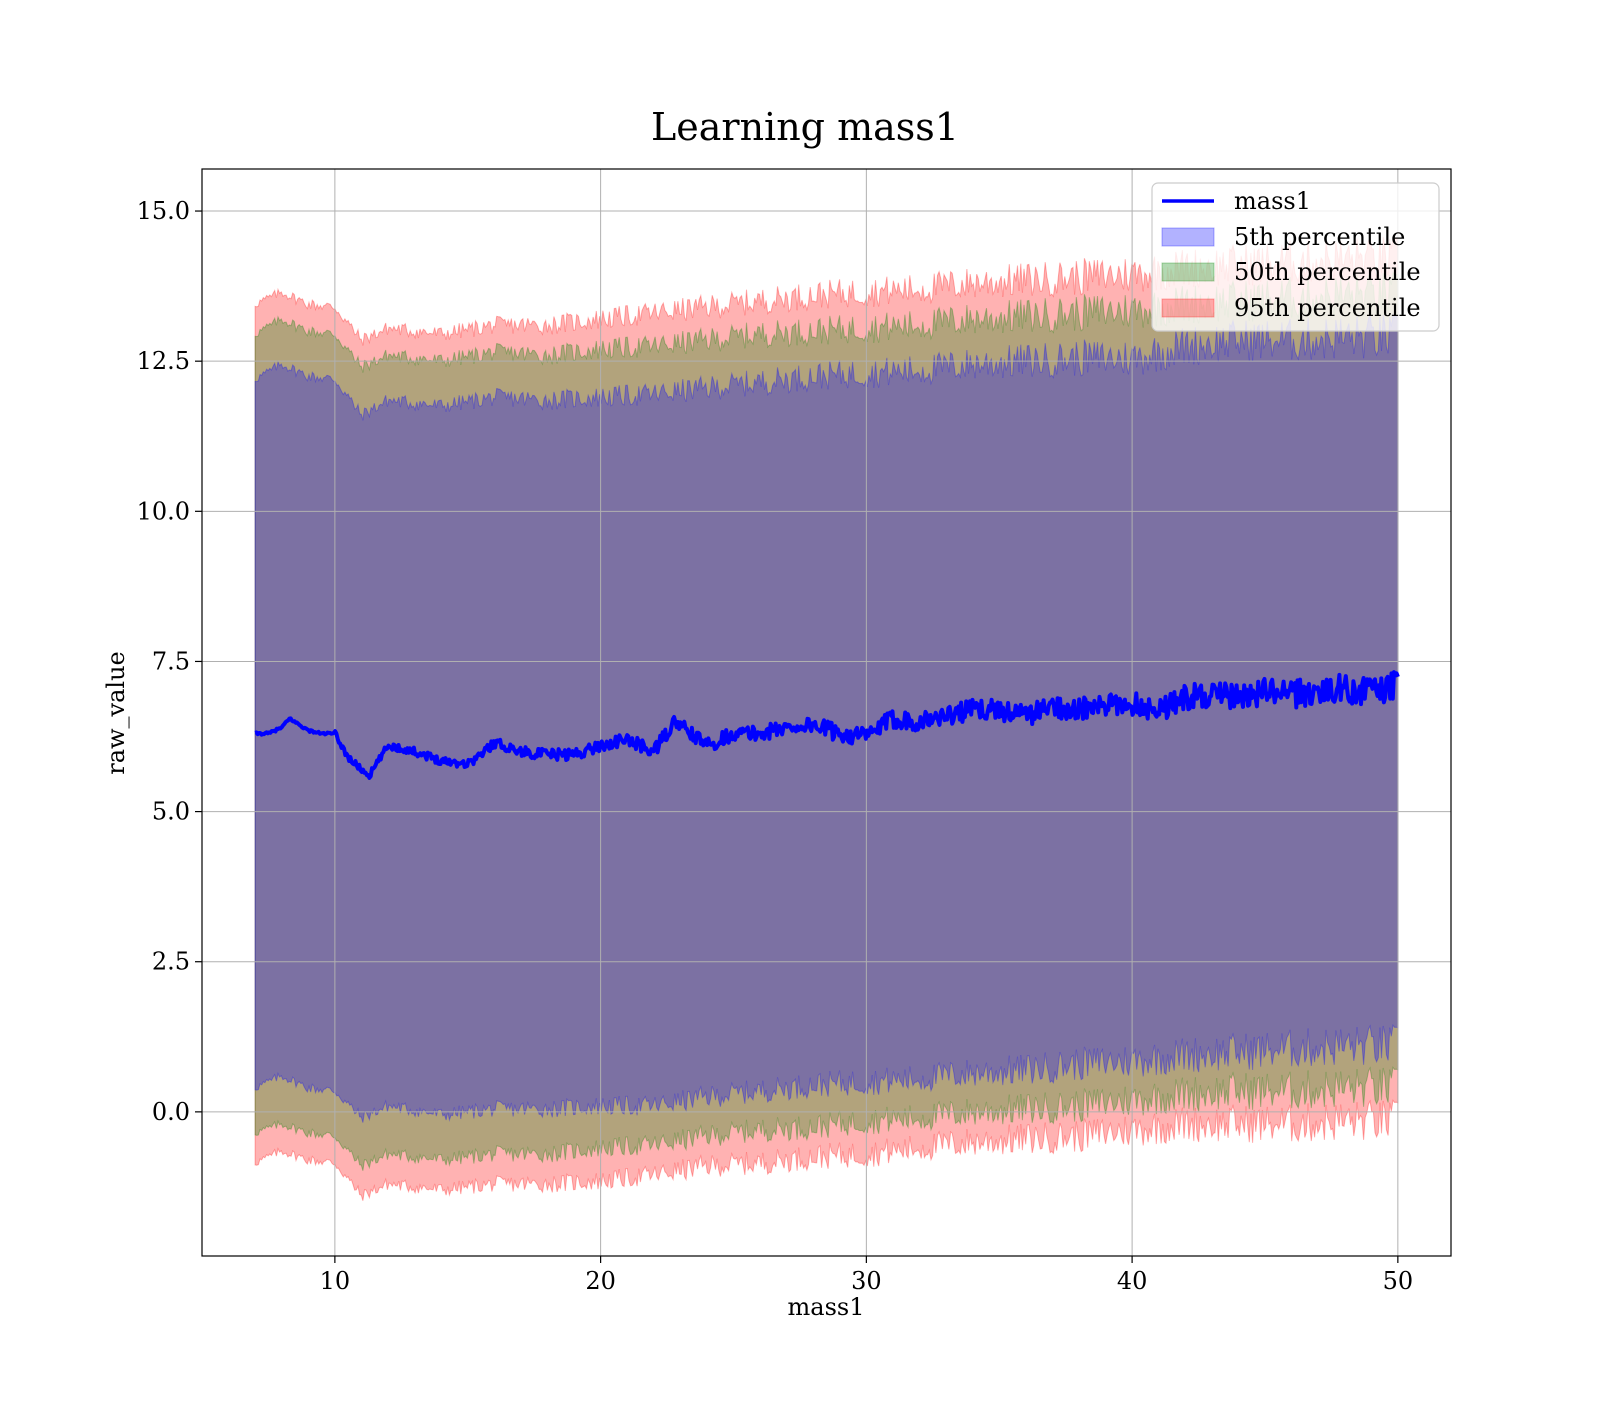 The width and height of the screenshot is (1600, 1404). Describe the element at coordinates (116, 713) in the screenshot. I see `y-axis-label: raw_value` at that location.